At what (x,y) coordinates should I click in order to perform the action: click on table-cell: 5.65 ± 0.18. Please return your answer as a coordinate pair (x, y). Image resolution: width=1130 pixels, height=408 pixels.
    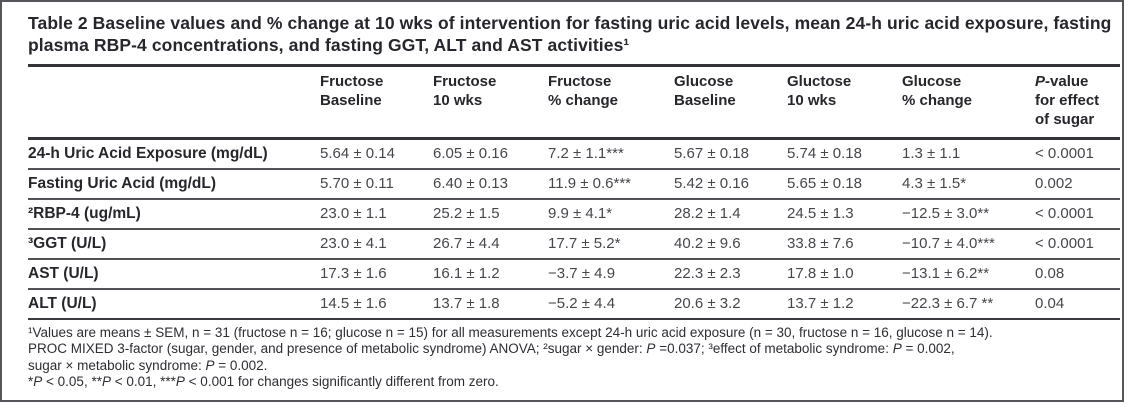
    Looking at the image, I should click on (844, 183).